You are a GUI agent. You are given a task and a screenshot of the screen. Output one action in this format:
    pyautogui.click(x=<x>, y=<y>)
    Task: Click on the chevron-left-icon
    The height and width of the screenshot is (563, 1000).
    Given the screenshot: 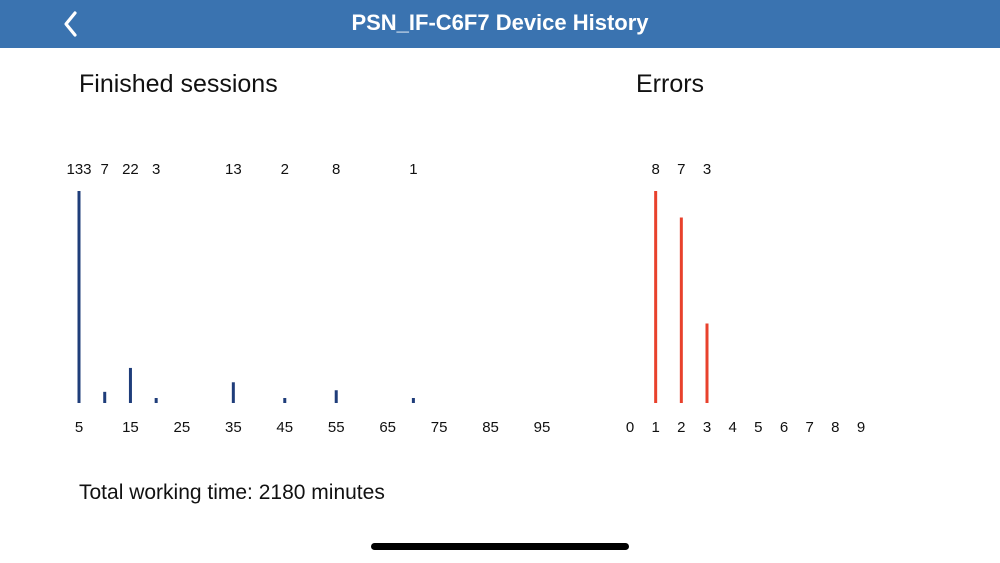 What is the action you would take?
    pyautogui.click(x=70, y=24)
    